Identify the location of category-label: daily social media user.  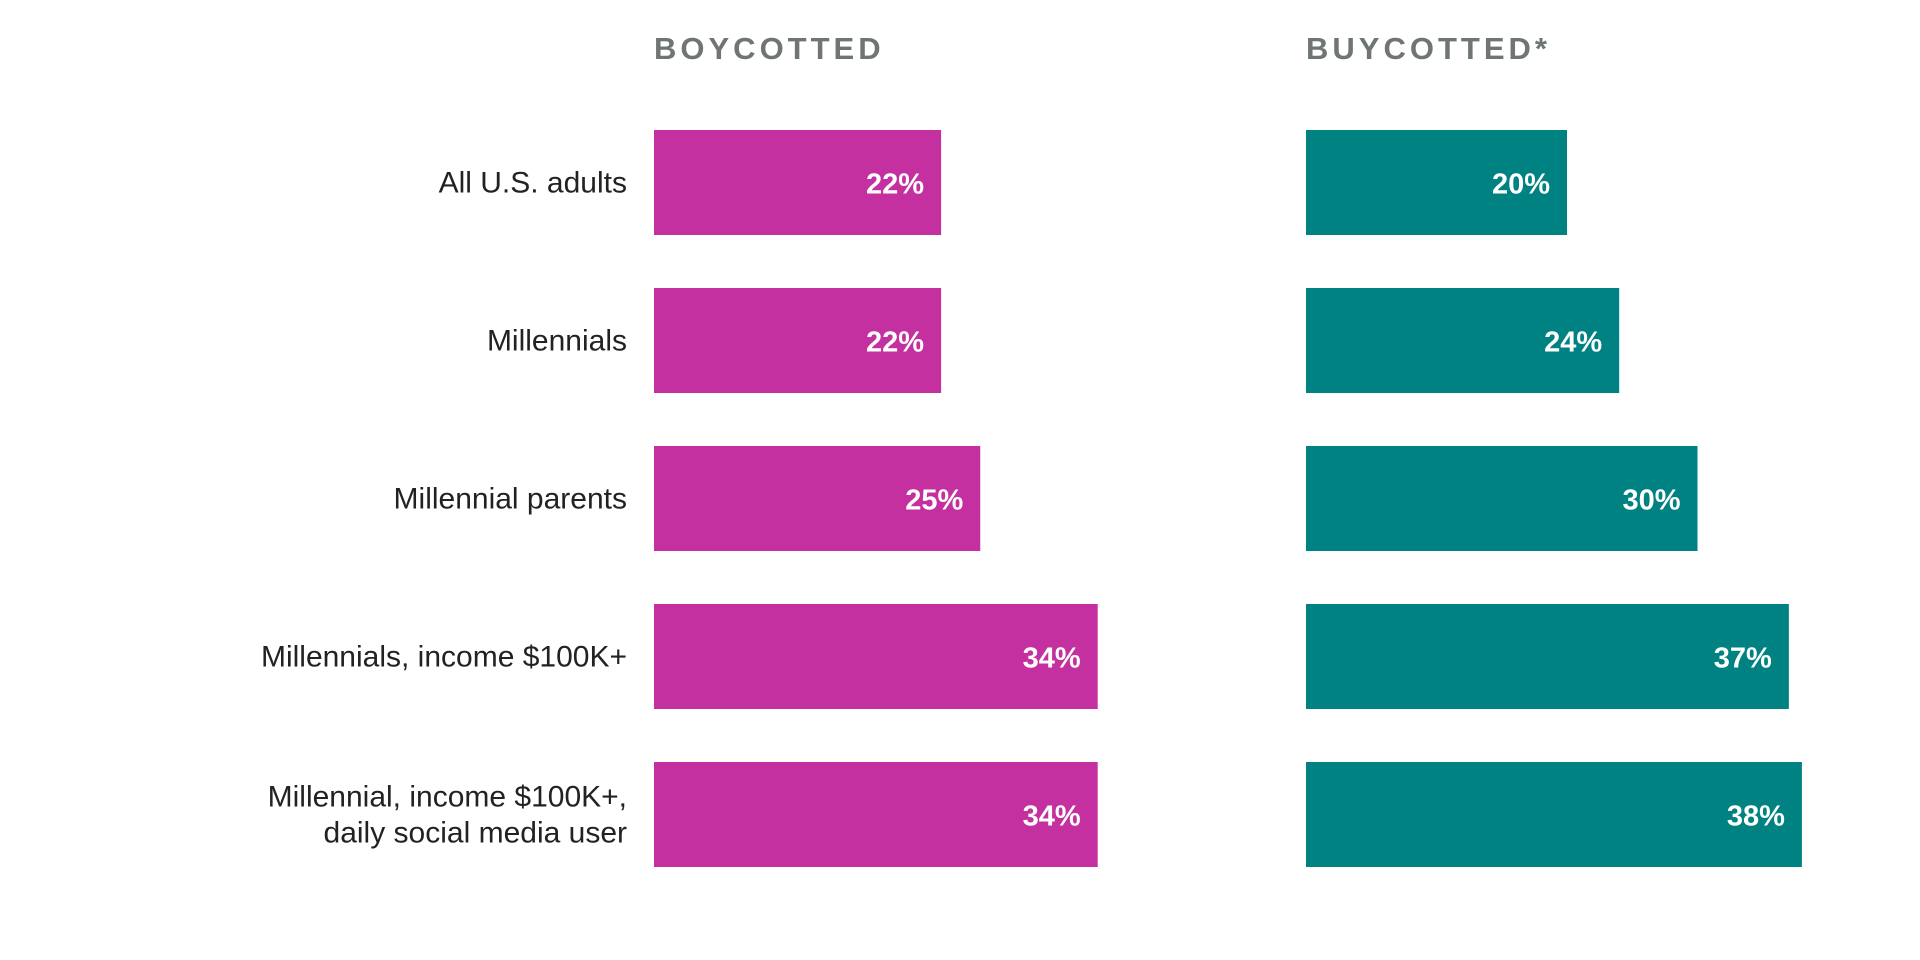
(475, 833).